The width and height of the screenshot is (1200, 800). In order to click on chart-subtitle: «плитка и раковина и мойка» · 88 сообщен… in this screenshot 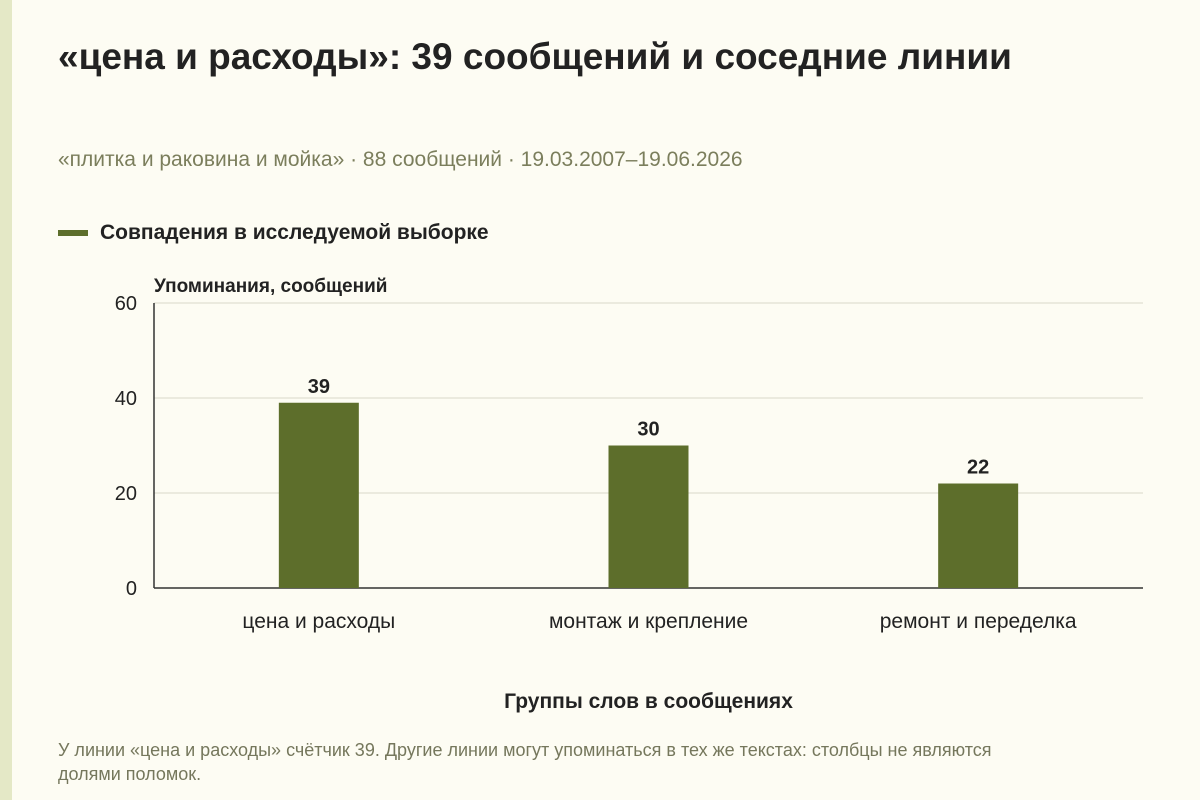, I will do `click(400, 159)`.